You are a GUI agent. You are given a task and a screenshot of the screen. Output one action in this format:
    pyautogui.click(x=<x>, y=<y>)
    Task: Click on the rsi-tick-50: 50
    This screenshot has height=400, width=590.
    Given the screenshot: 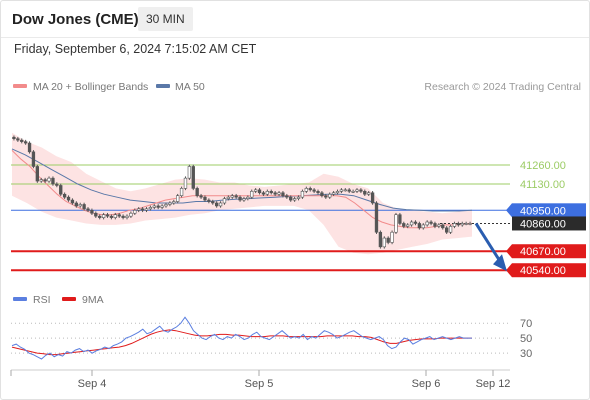 What is the action you would take?
    pyautogui.click(x=526, y=339)
    